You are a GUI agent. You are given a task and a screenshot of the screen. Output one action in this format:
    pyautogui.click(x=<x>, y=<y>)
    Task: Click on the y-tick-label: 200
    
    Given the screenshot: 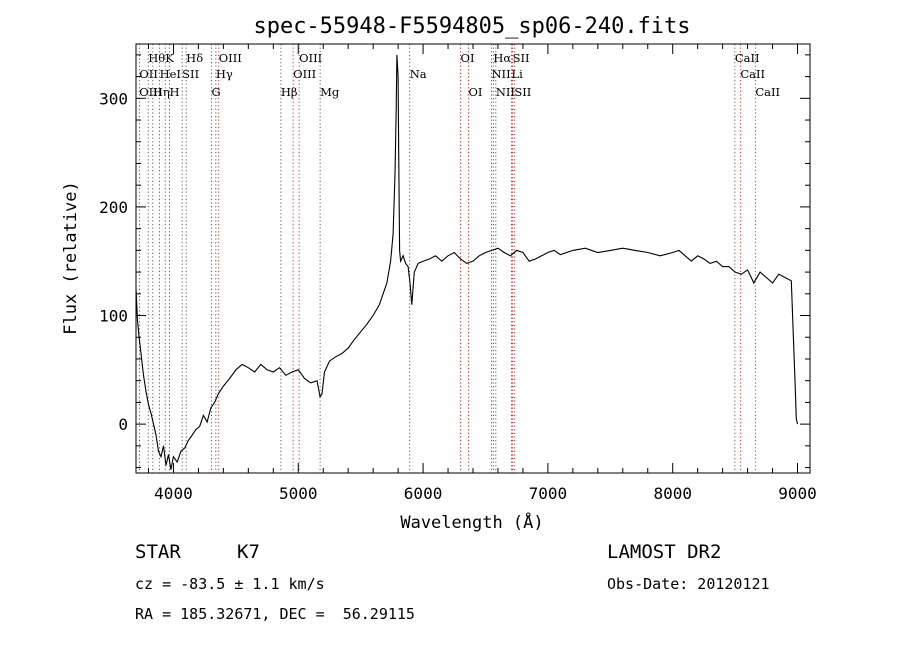 What is the action you would take?
    pyautogui.click(x=113, y=207)
    